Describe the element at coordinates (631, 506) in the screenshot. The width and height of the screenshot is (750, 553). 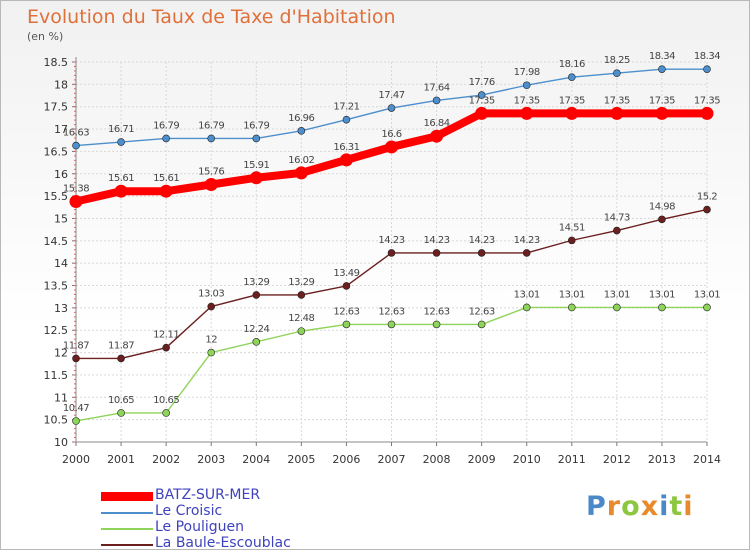
I see `logo-letter: o` at that location.